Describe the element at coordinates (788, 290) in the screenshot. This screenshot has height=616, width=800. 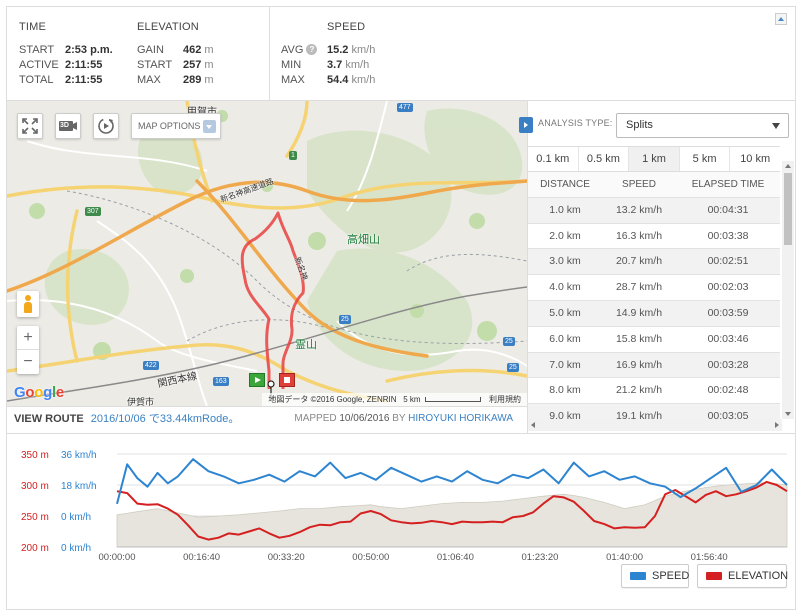
I see `table-scrollbar` at that location.